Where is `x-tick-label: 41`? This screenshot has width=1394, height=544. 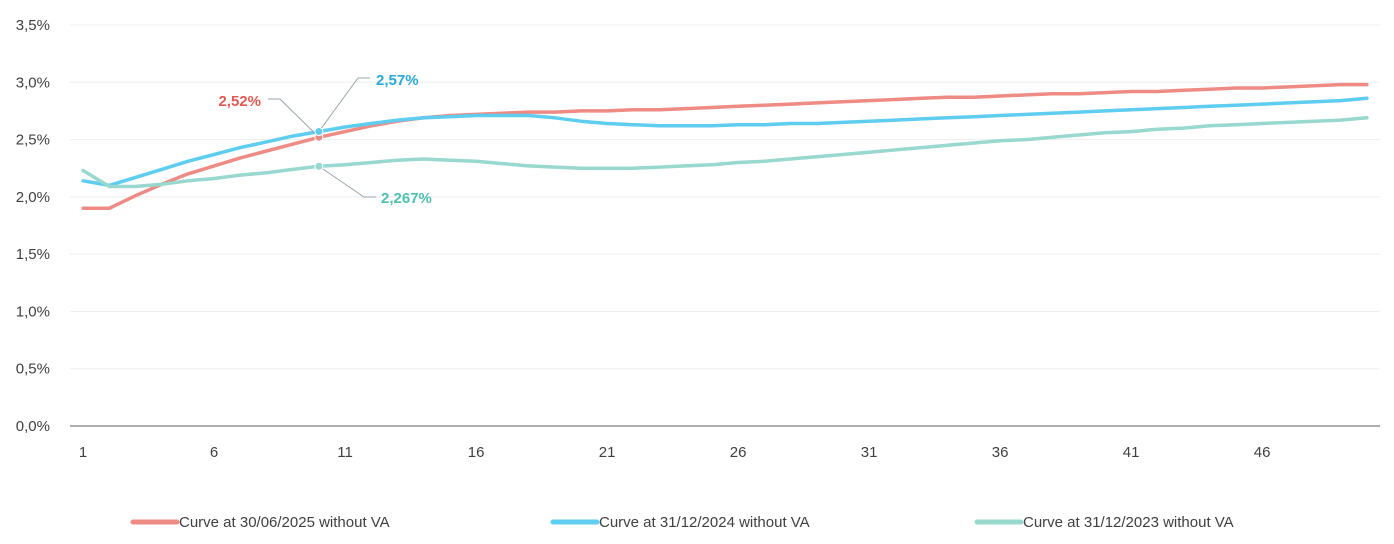
x-tick-label: 41 is located at coordinates (1131, 452).